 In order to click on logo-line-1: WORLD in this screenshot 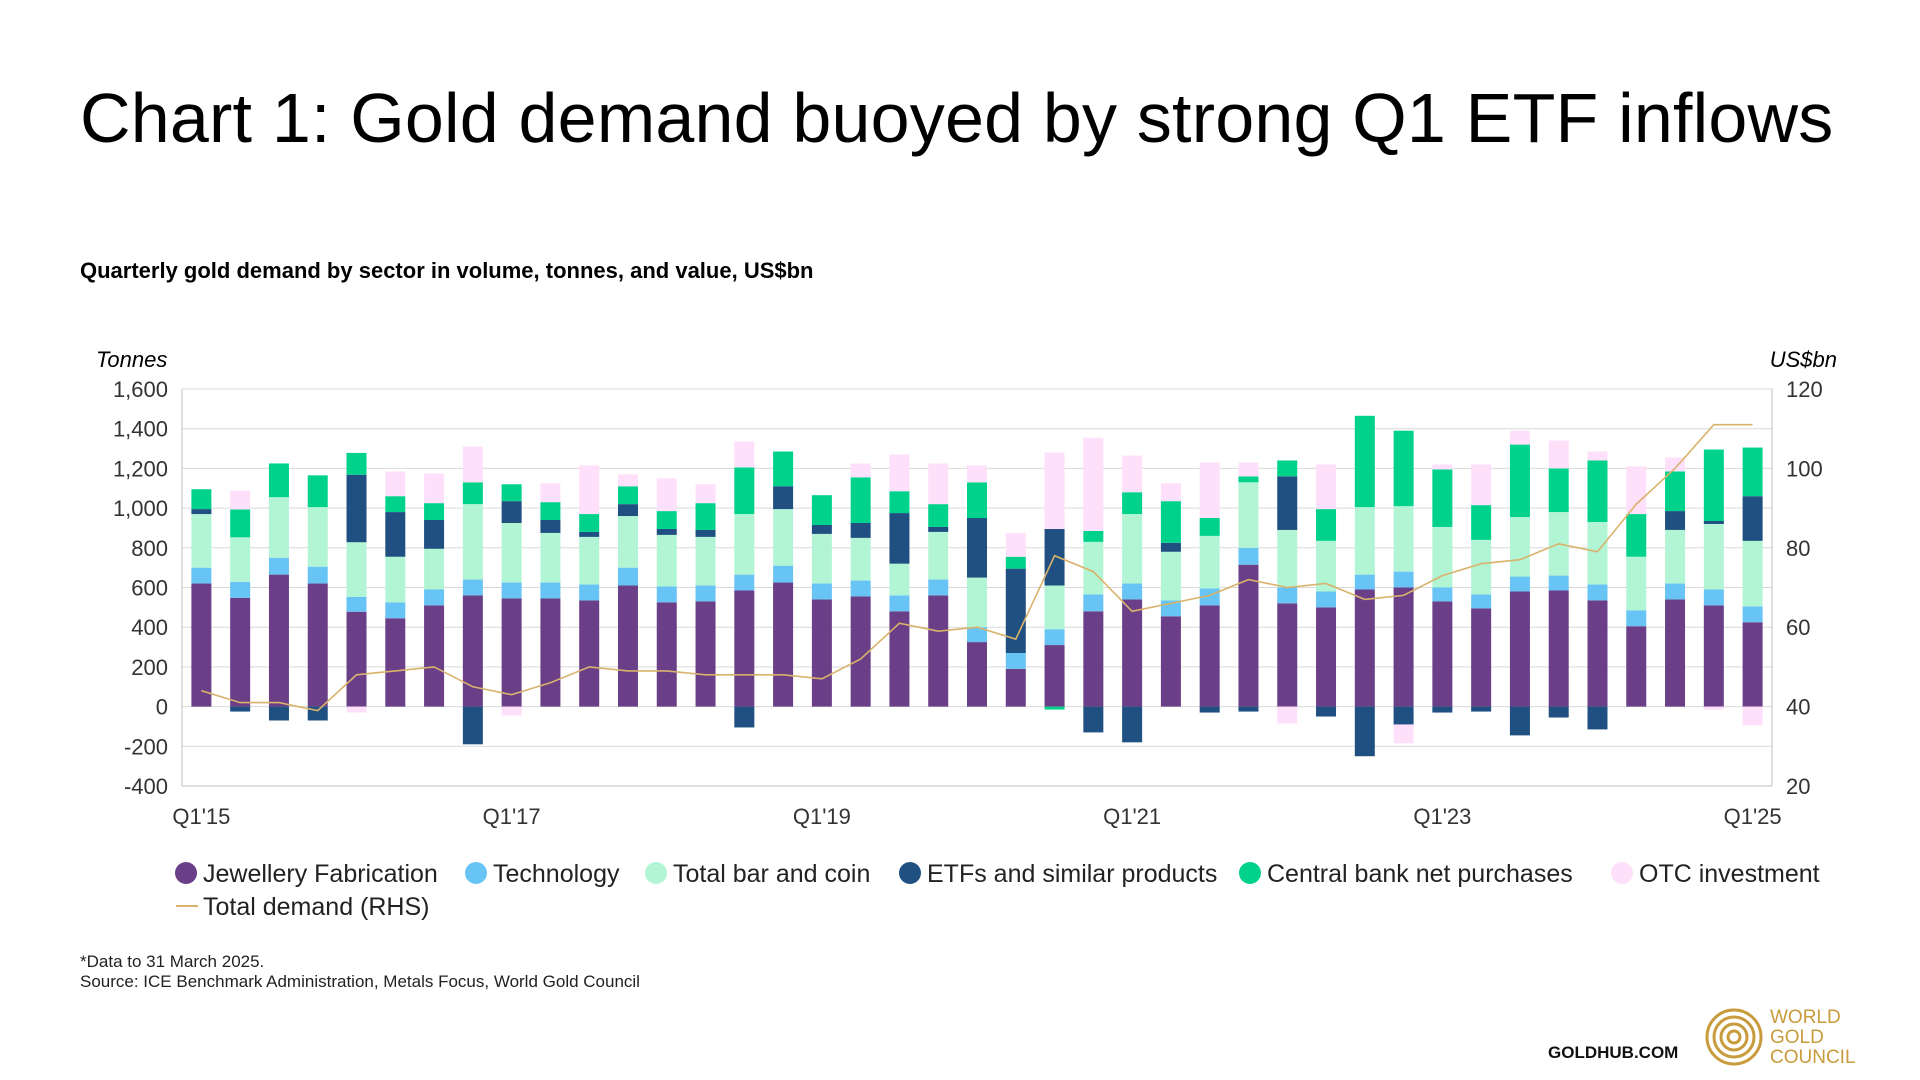, I will do `click(1805, 1017)`.